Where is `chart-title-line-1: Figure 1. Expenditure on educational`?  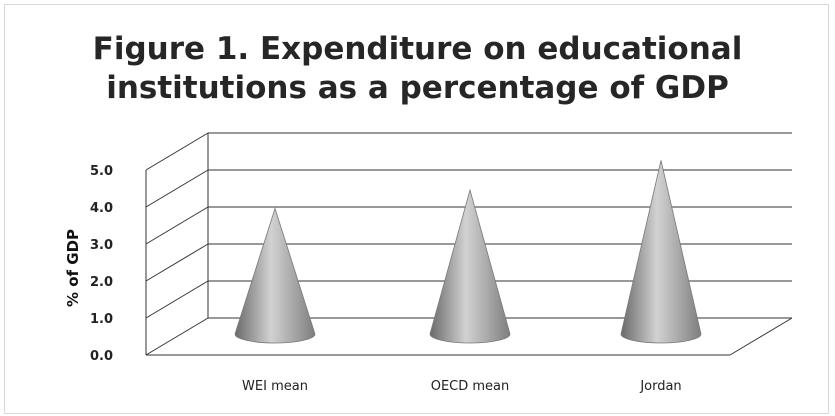
chart-title-line-1: Figure 1. Expenditure on educational is located at coordinates (417, 49).